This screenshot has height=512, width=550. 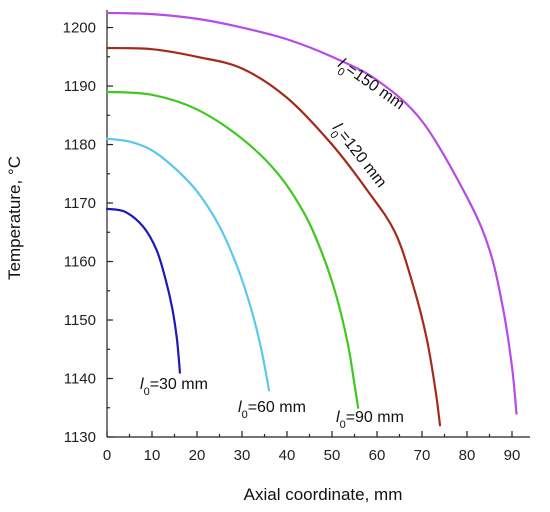 What do you see at coordinates (174, 387) in the screenshot?
I see `series-label-1: l0=30 mm` at bounding box center [174, 387].